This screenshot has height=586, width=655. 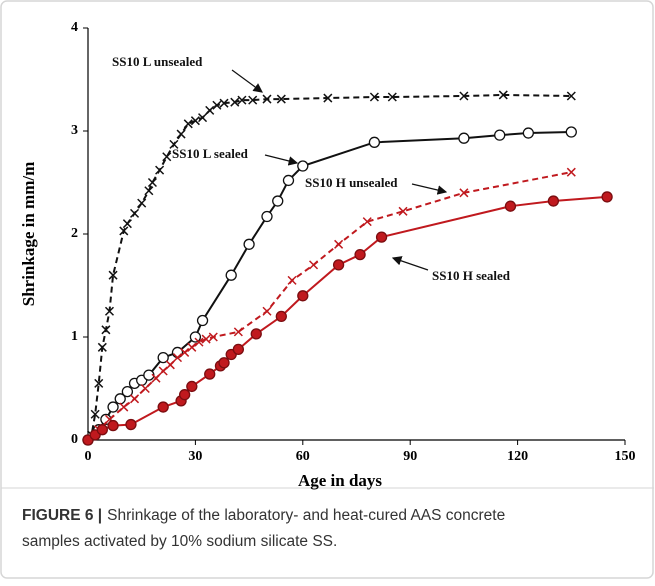 I want to click on x-tick-label: 90, so click(x=410, y=456).